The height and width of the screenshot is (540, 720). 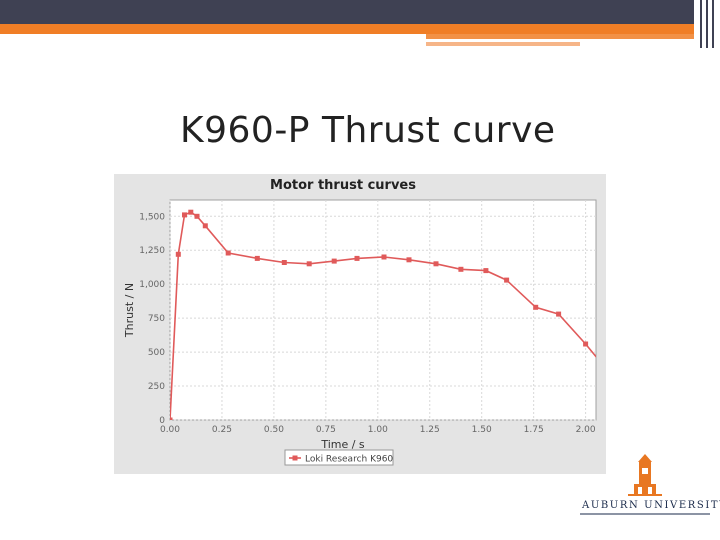 What do you see at coordinates (162, 421) in the screenshot?
I see `y-tick-label: 0` at bounding box center [162, 421].